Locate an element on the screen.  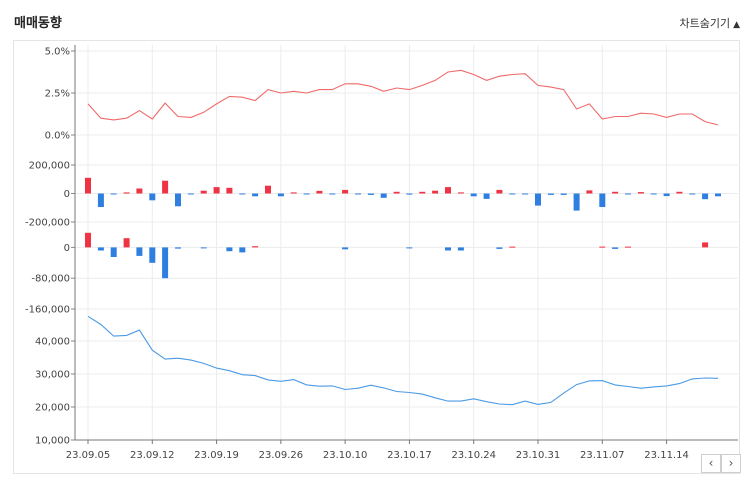
y-tick-label: 10,000 is located at coordinates (52, 441).